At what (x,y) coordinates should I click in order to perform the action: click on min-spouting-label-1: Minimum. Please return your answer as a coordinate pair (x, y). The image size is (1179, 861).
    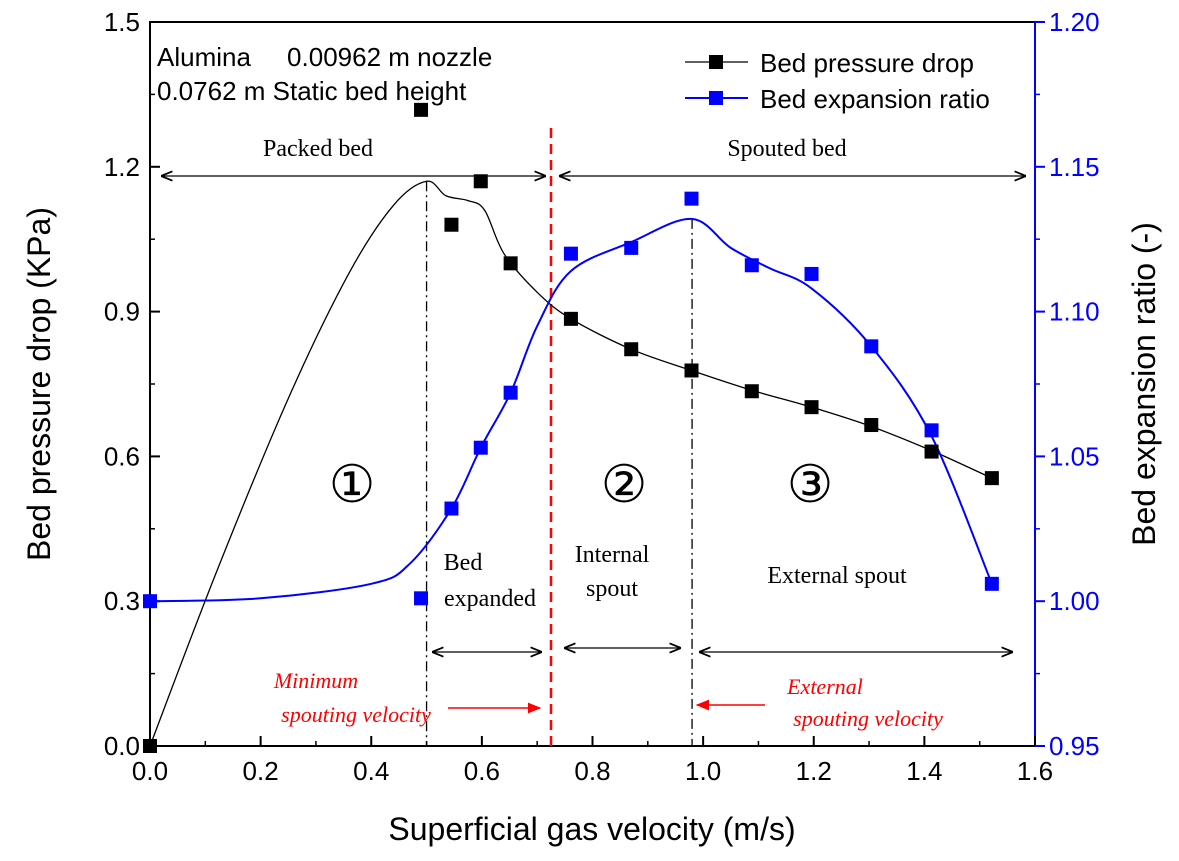
    Looking at the image, I should click on (315, 680).